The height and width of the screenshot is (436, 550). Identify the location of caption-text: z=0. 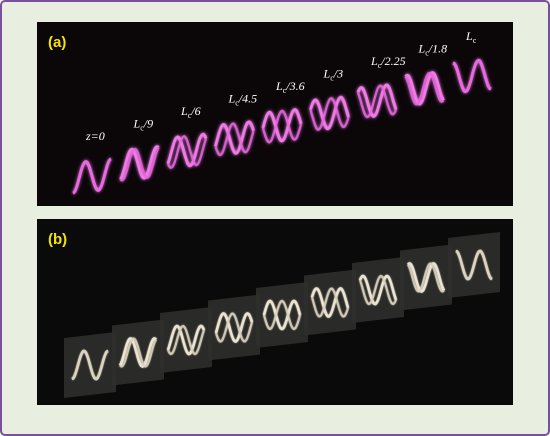
(95, 136).